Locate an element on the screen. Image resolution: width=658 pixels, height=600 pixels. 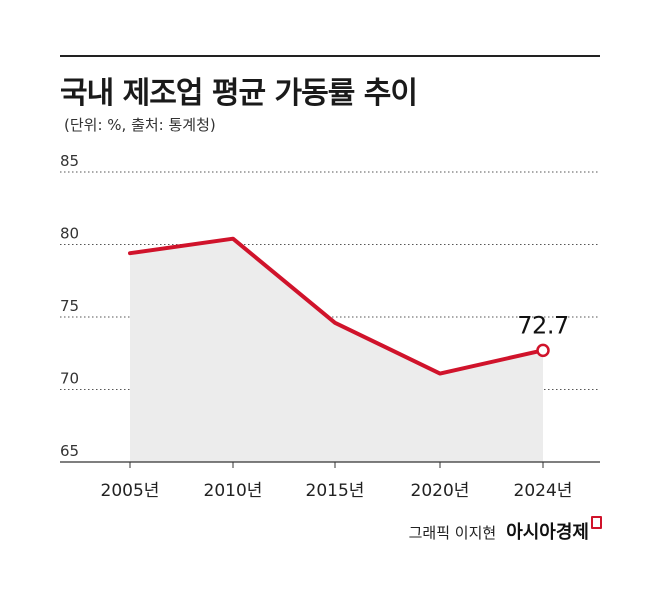
y-tick-label: 70 is located at coordinates (69, 379).